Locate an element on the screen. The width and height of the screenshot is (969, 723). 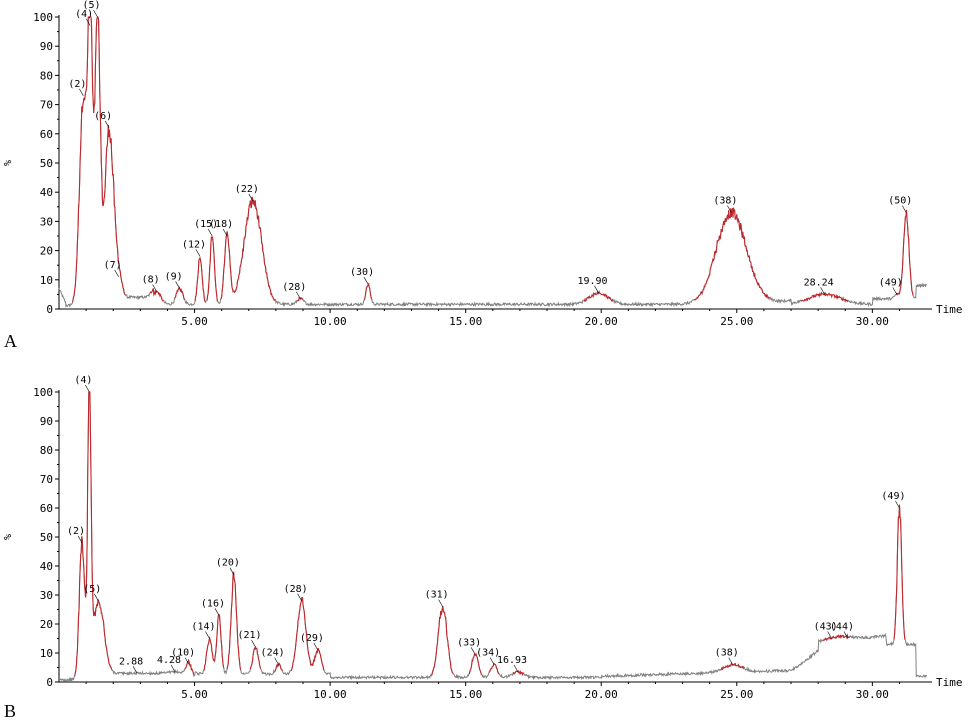
x-tick-label: 25.00 is located at coordinates (736, 321).